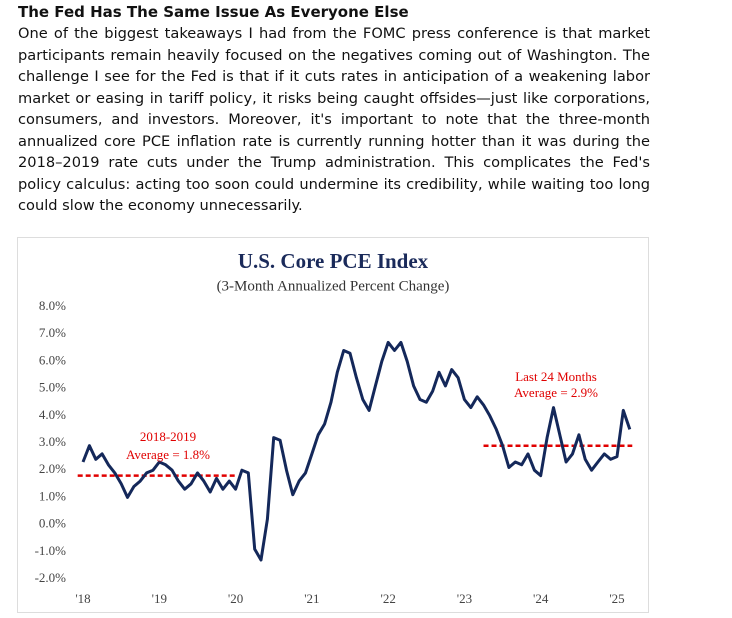  Describe the element at coordinates (333, 286) in the screenshot. I see `chart-subtitle: (3-Month Annualized Percent Change)` at that location.